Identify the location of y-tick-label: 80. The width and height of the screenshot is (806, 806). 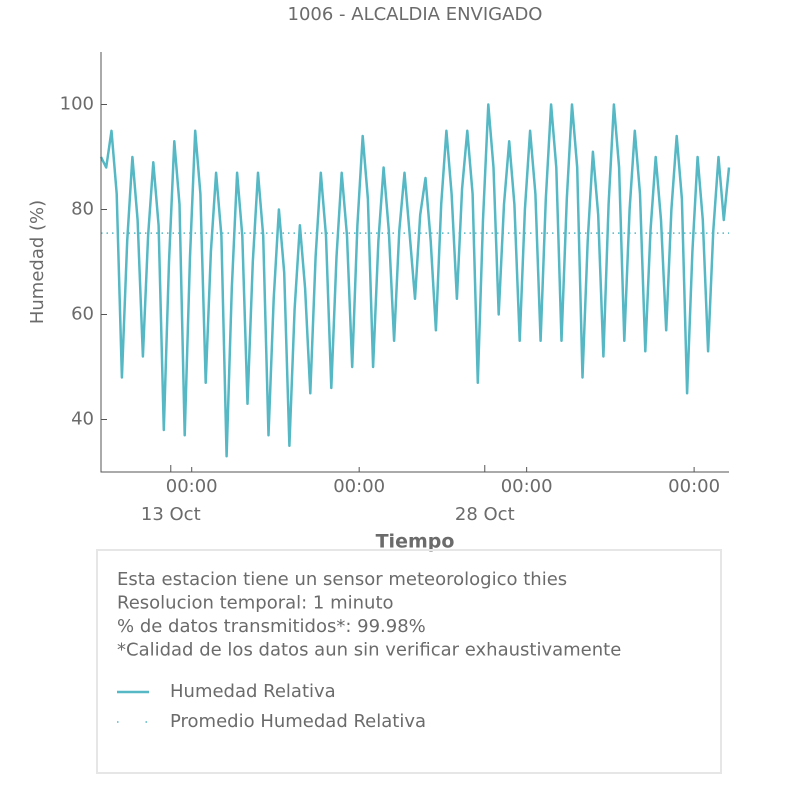
(82, 209).